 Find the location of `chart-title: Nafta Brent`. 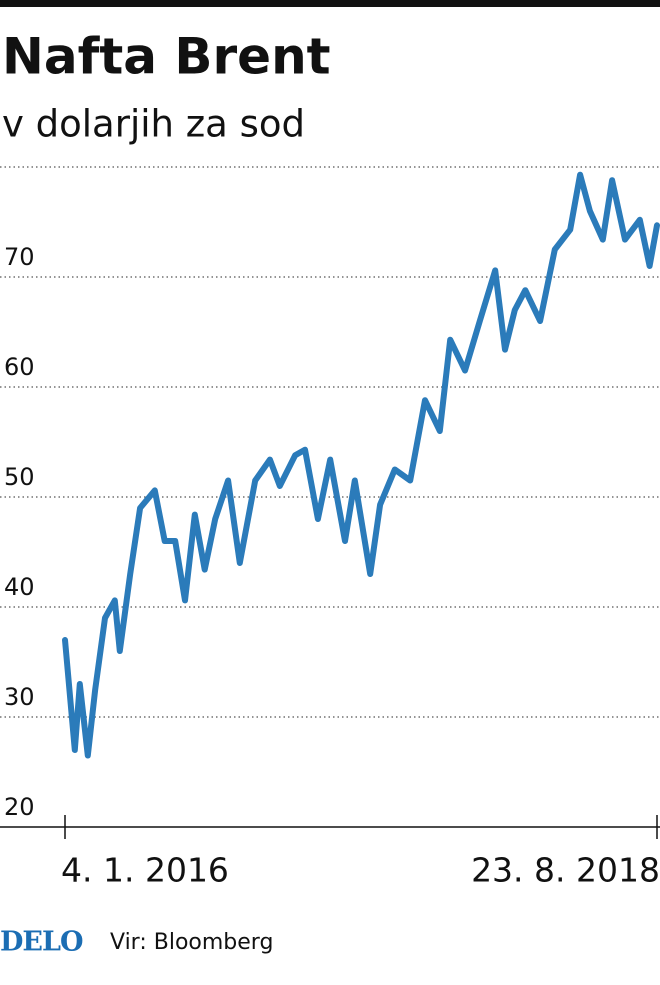

chart-title: Nafta Brent is located at coordinates (166, 57).